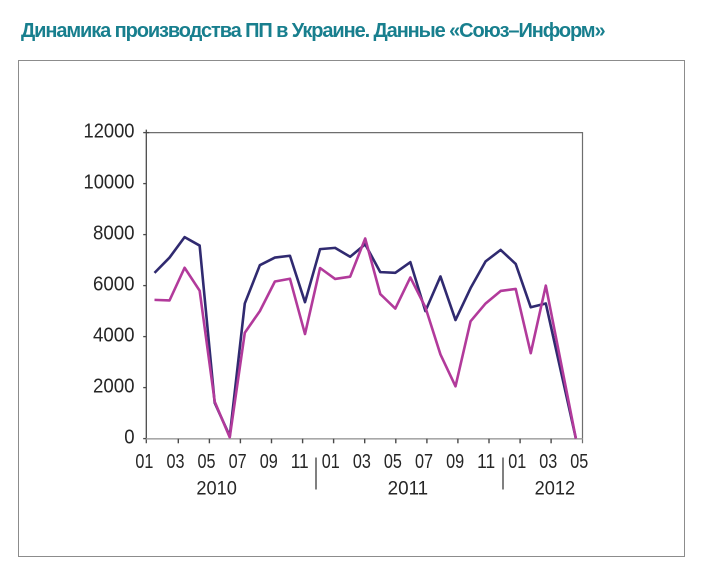  What do you see at coordinates (216, 489) in the screenshot?
I see `svg-text: 2010` at bounding box center [216, 489].